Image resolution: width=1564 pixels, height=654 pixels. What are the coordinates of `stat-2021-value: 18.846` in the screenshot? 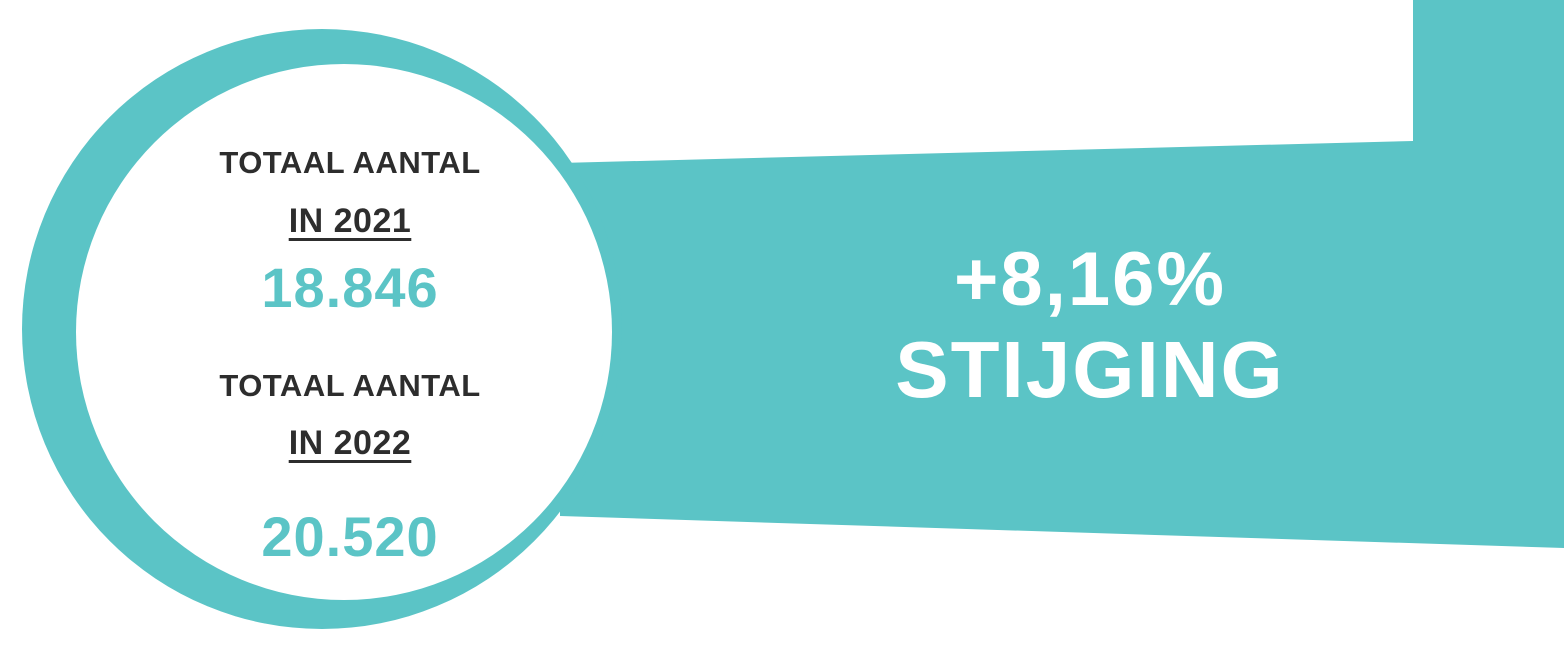 It's located at (350, 287).